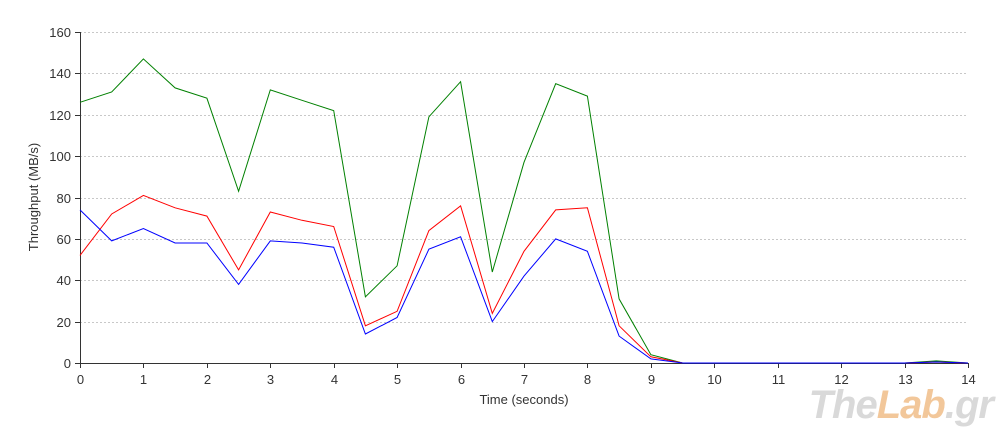 Image resolution: width=1001 pixels, height=429 pixels. I want to click on x-tick-label-7: 7, so click(524, 379).